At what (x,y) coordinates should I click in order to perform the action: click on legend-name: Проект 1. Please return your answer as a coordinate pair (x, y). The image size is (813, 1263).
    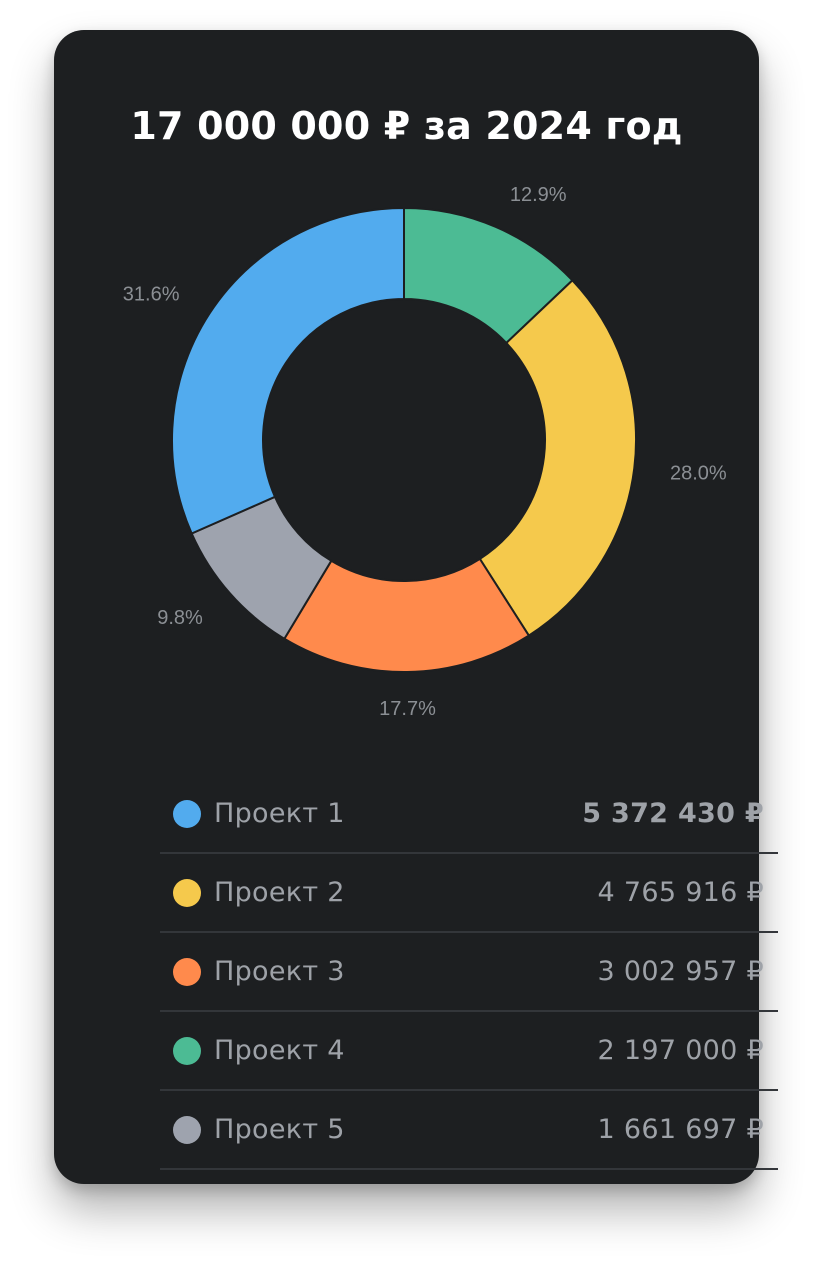
    Looking at the image, I should click on (279, 813).